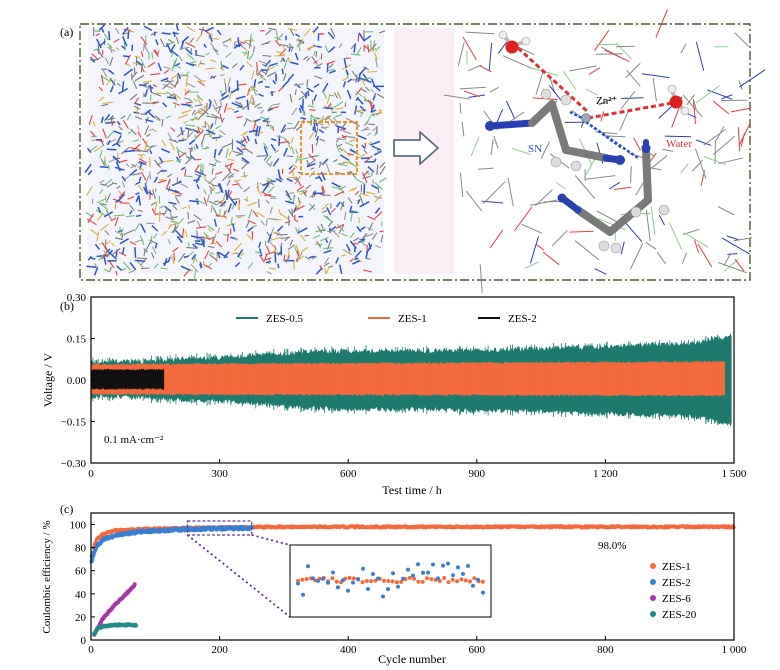  What do you see at coordinates (605, 650) in the screenshot?
I see `x-tick-label: 800` at bounding box center [605, 650].